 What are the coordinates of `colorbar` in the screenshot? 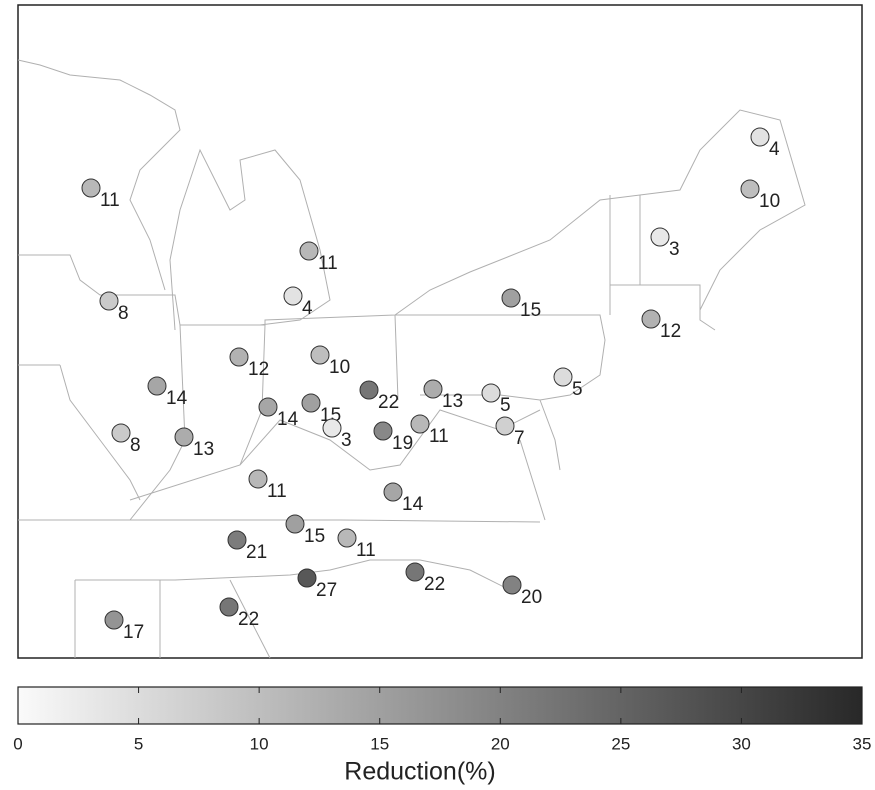 It's located at (440, 705).